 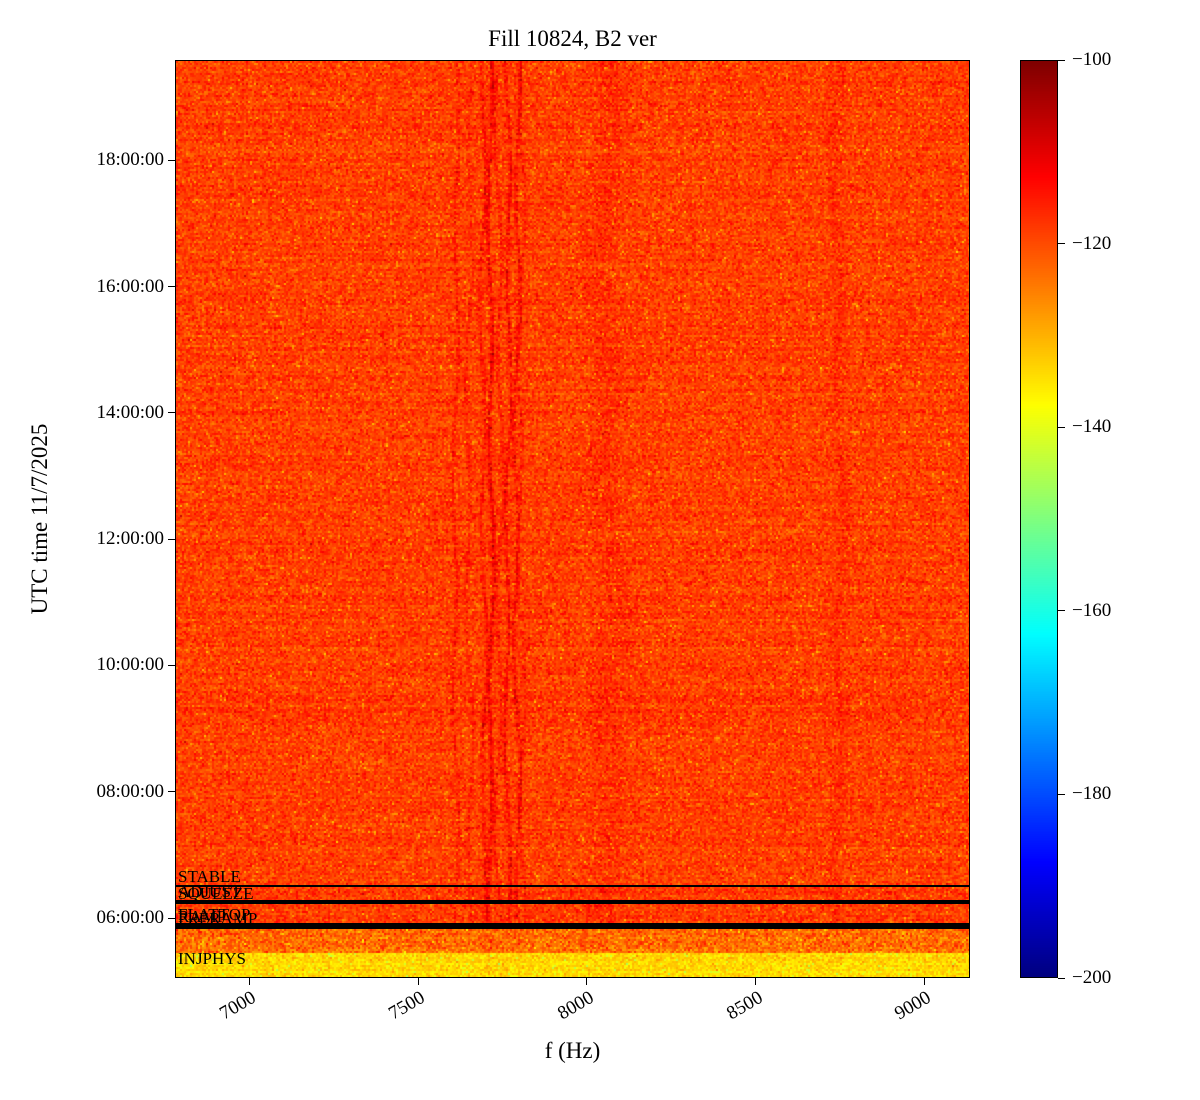 I want to click on beam-mode-label: SQUEEZE, so click(x=216, y=893).